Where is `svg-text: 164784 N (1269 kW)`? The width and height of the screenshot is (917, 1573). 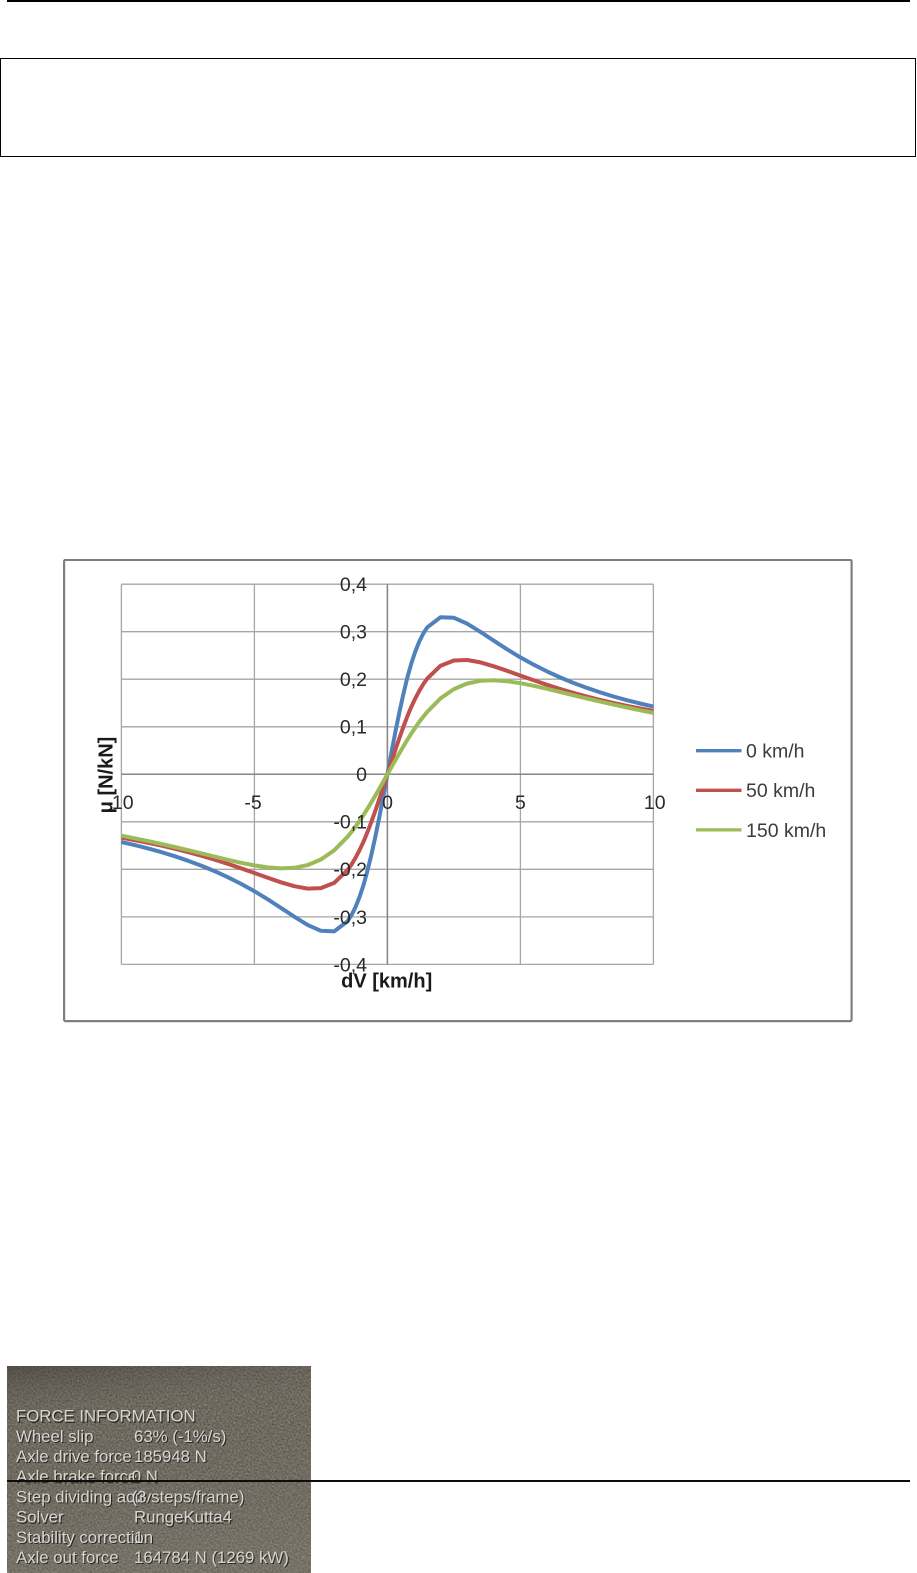 svg-text: 164784 N (1269 kW) is located at coordinates (212, 1558).